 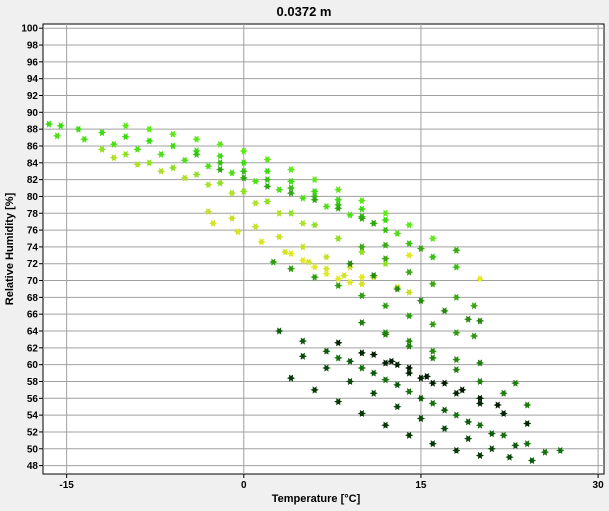 I want to click on y-tick-label: 88, so click(x=33, y=130).